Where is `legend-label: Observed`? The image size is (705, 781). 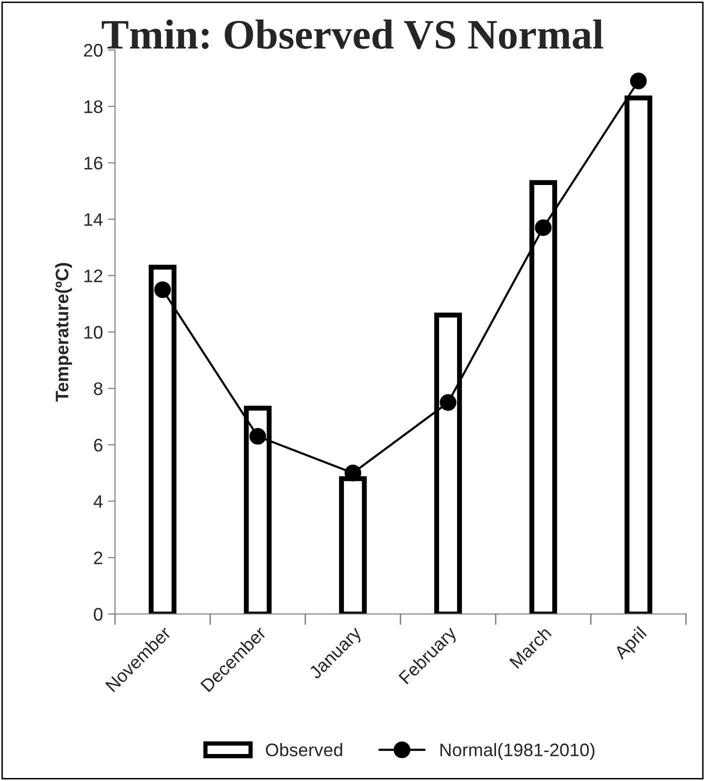 legend-label: Observed is located at coordinates (304, 749).